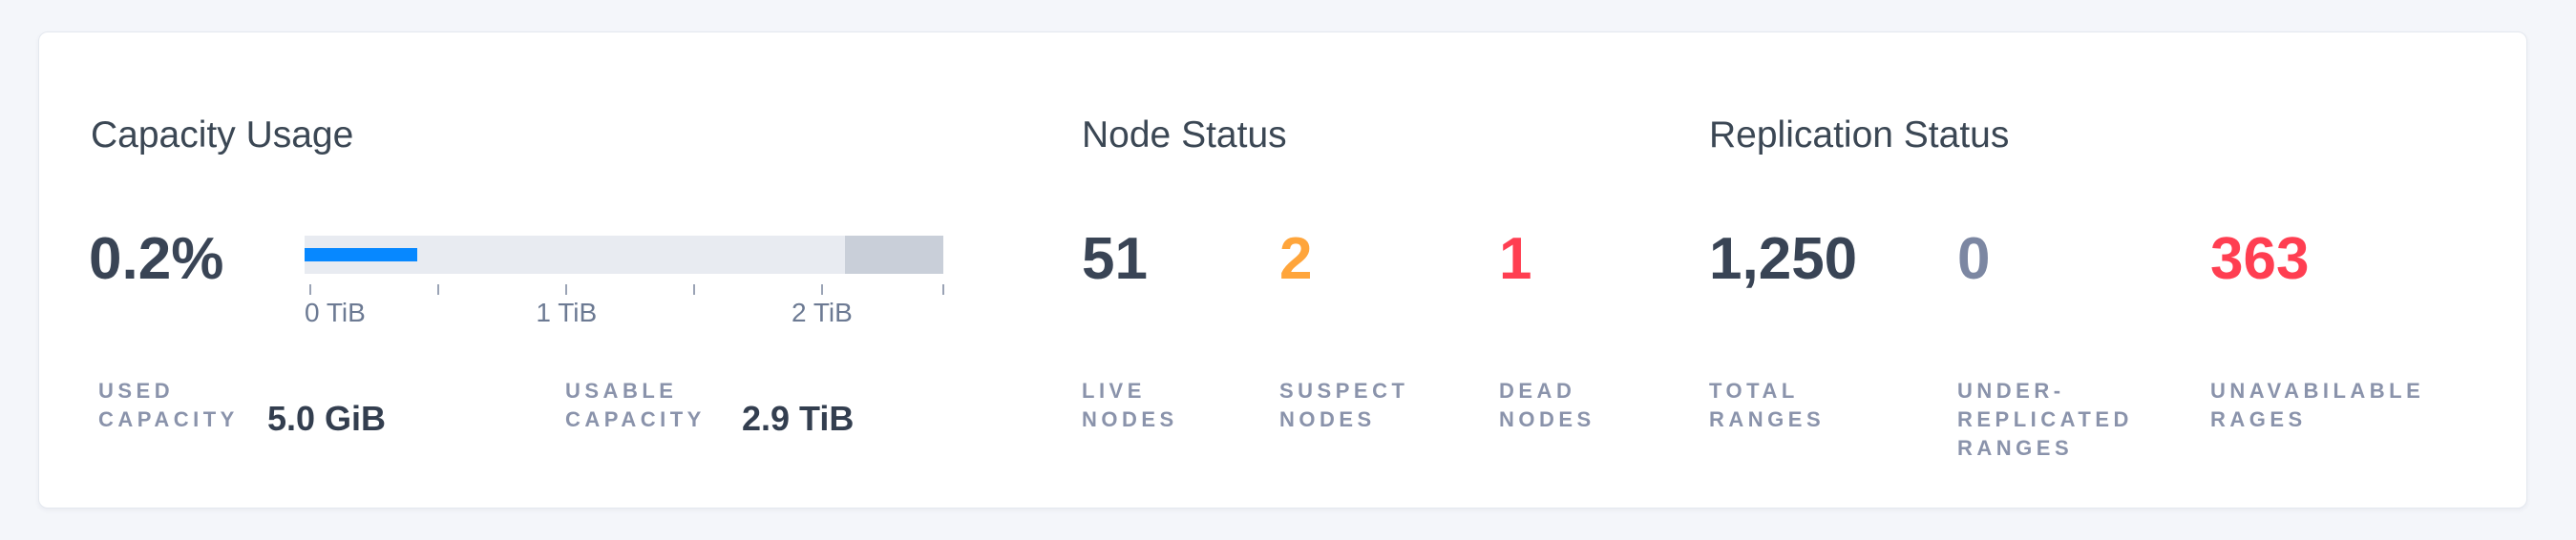 The height and width of the screenshot is (540, 2576). I want to click on capacity-used-percent: 0.2%, so click(156, 259).